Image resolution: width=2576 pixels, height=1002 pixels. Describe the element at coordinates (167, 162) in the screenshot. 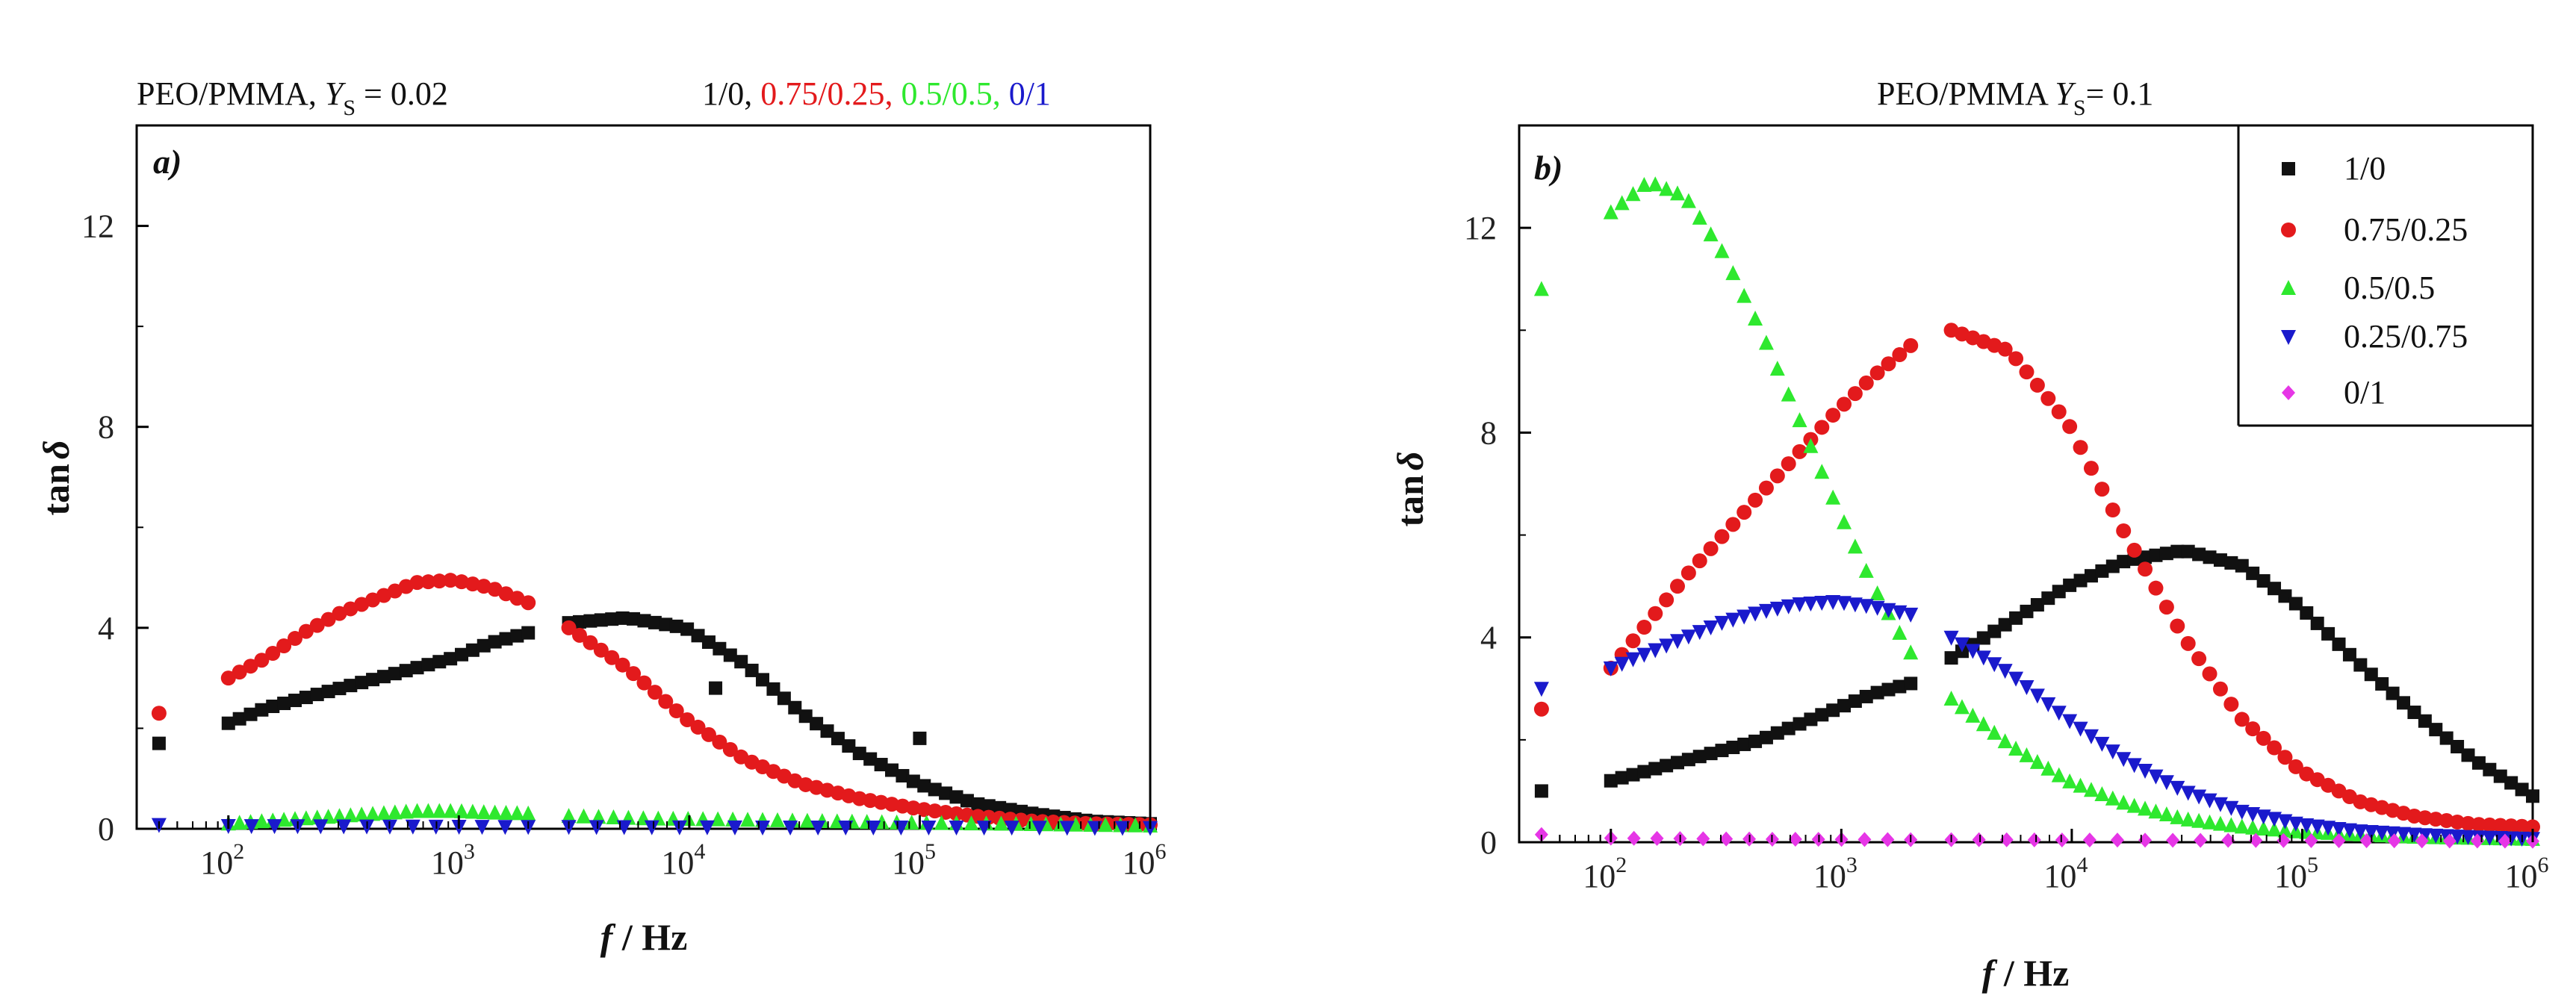

I see `panel-a-label: a)` at that location.